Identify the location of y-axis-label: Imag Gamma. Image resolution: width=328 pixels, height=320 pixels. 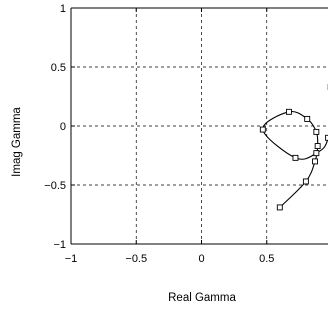
(17, 142).